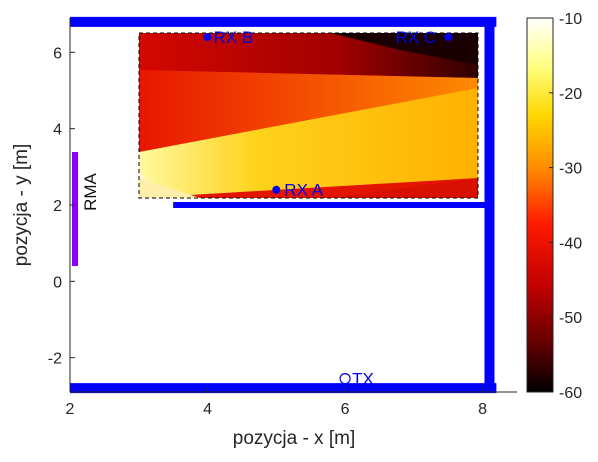 Image resolution: width=598 pixels, height=462 pixels. What do you see at coordinates (404, 188) in the screenshot?
I see `heatmap-lower-strip` at bounding box center [404, 188].